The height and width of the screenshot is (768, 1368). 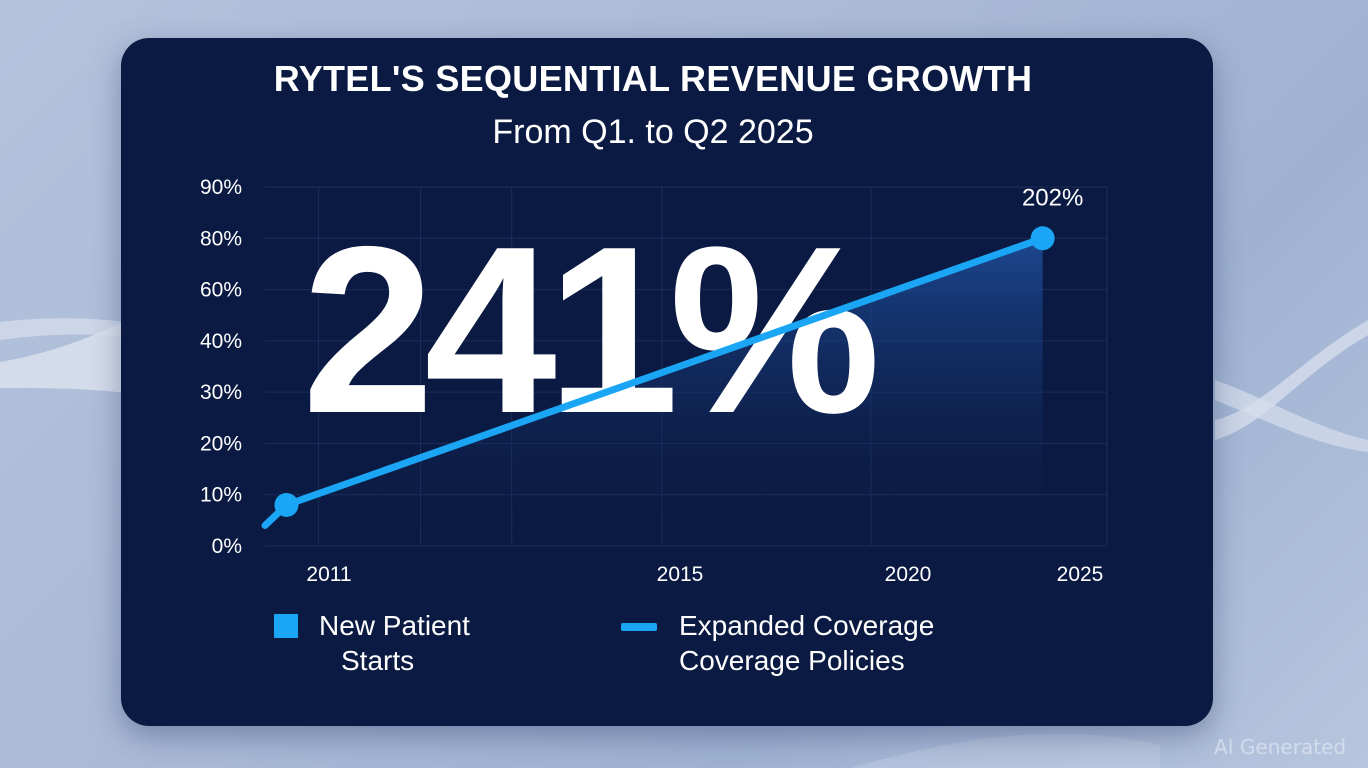 I want to click on legend-item-expanded-coverage: Expanded Coverage Coverage Policies, so click(x=806, y=643).